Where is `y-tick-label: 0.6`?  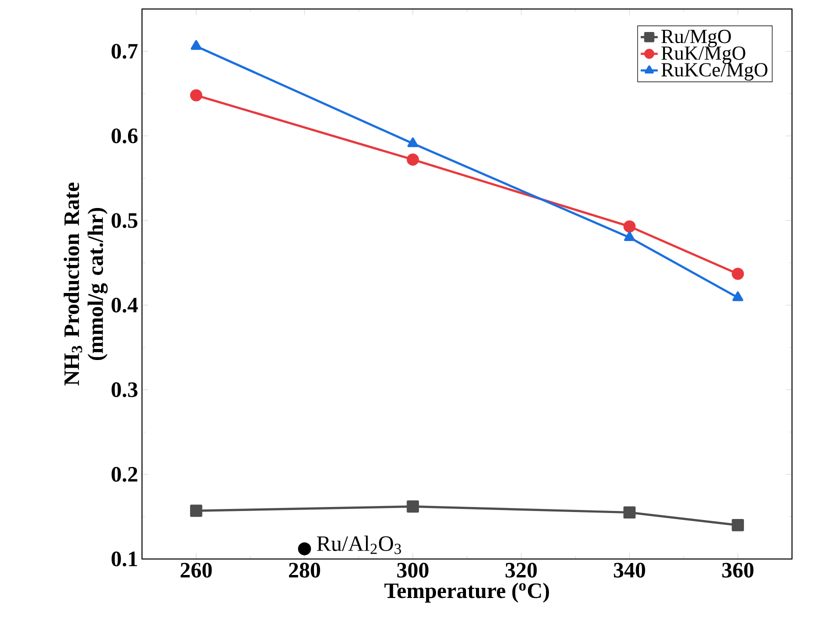 y-tick-label: 0.6 is located at coordinates (125, 136).